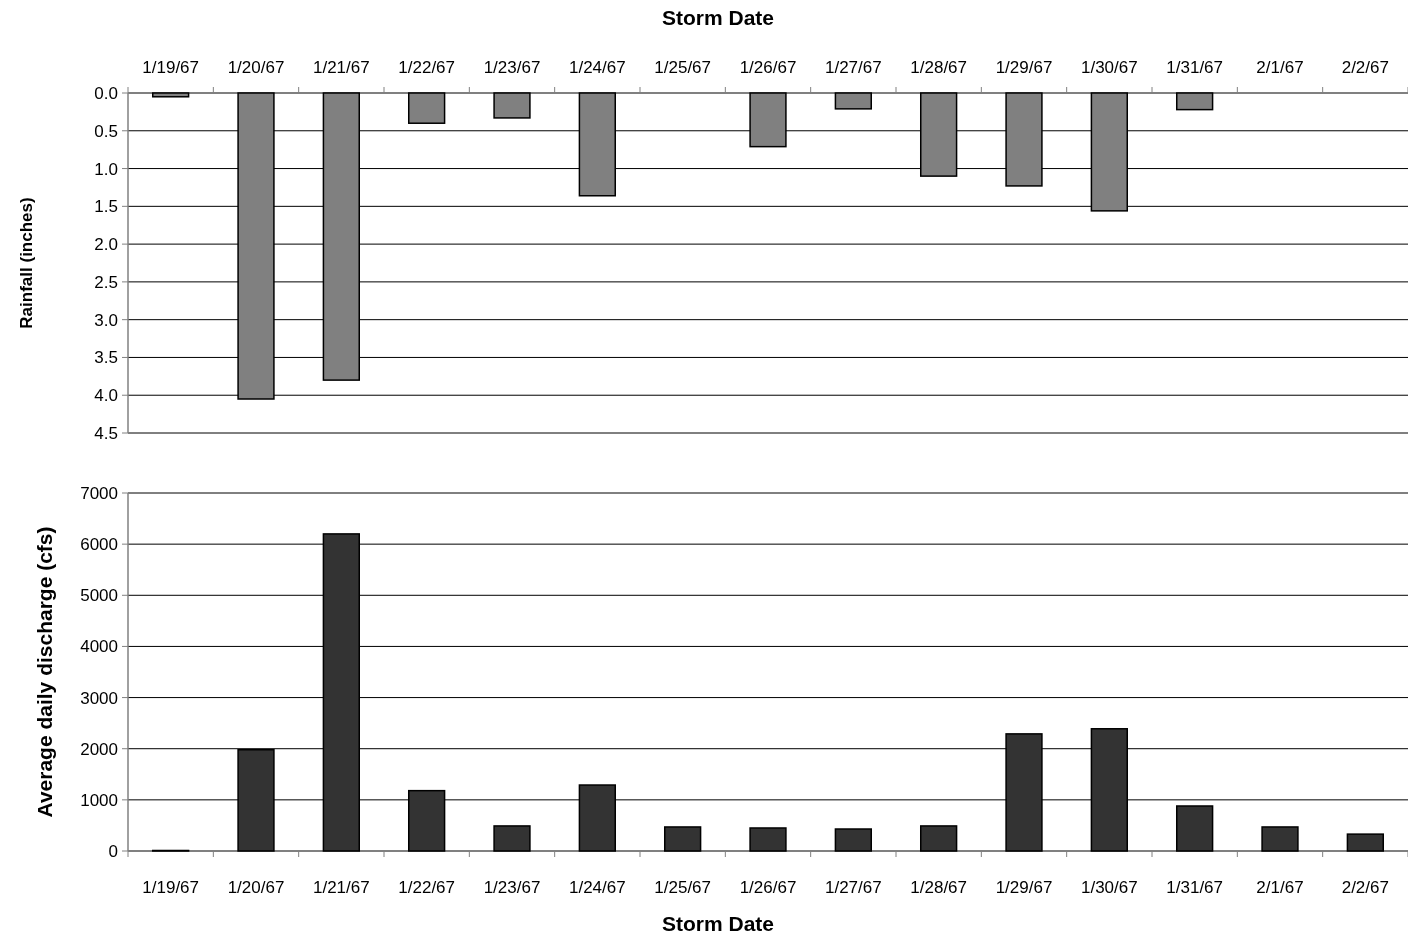 The width and height of the screenshot is (1416, 939). What do you see at coordinates (99, 647) in the screenshot?
I see `y-tick-label: 4000` at bounding box center [99, 647].